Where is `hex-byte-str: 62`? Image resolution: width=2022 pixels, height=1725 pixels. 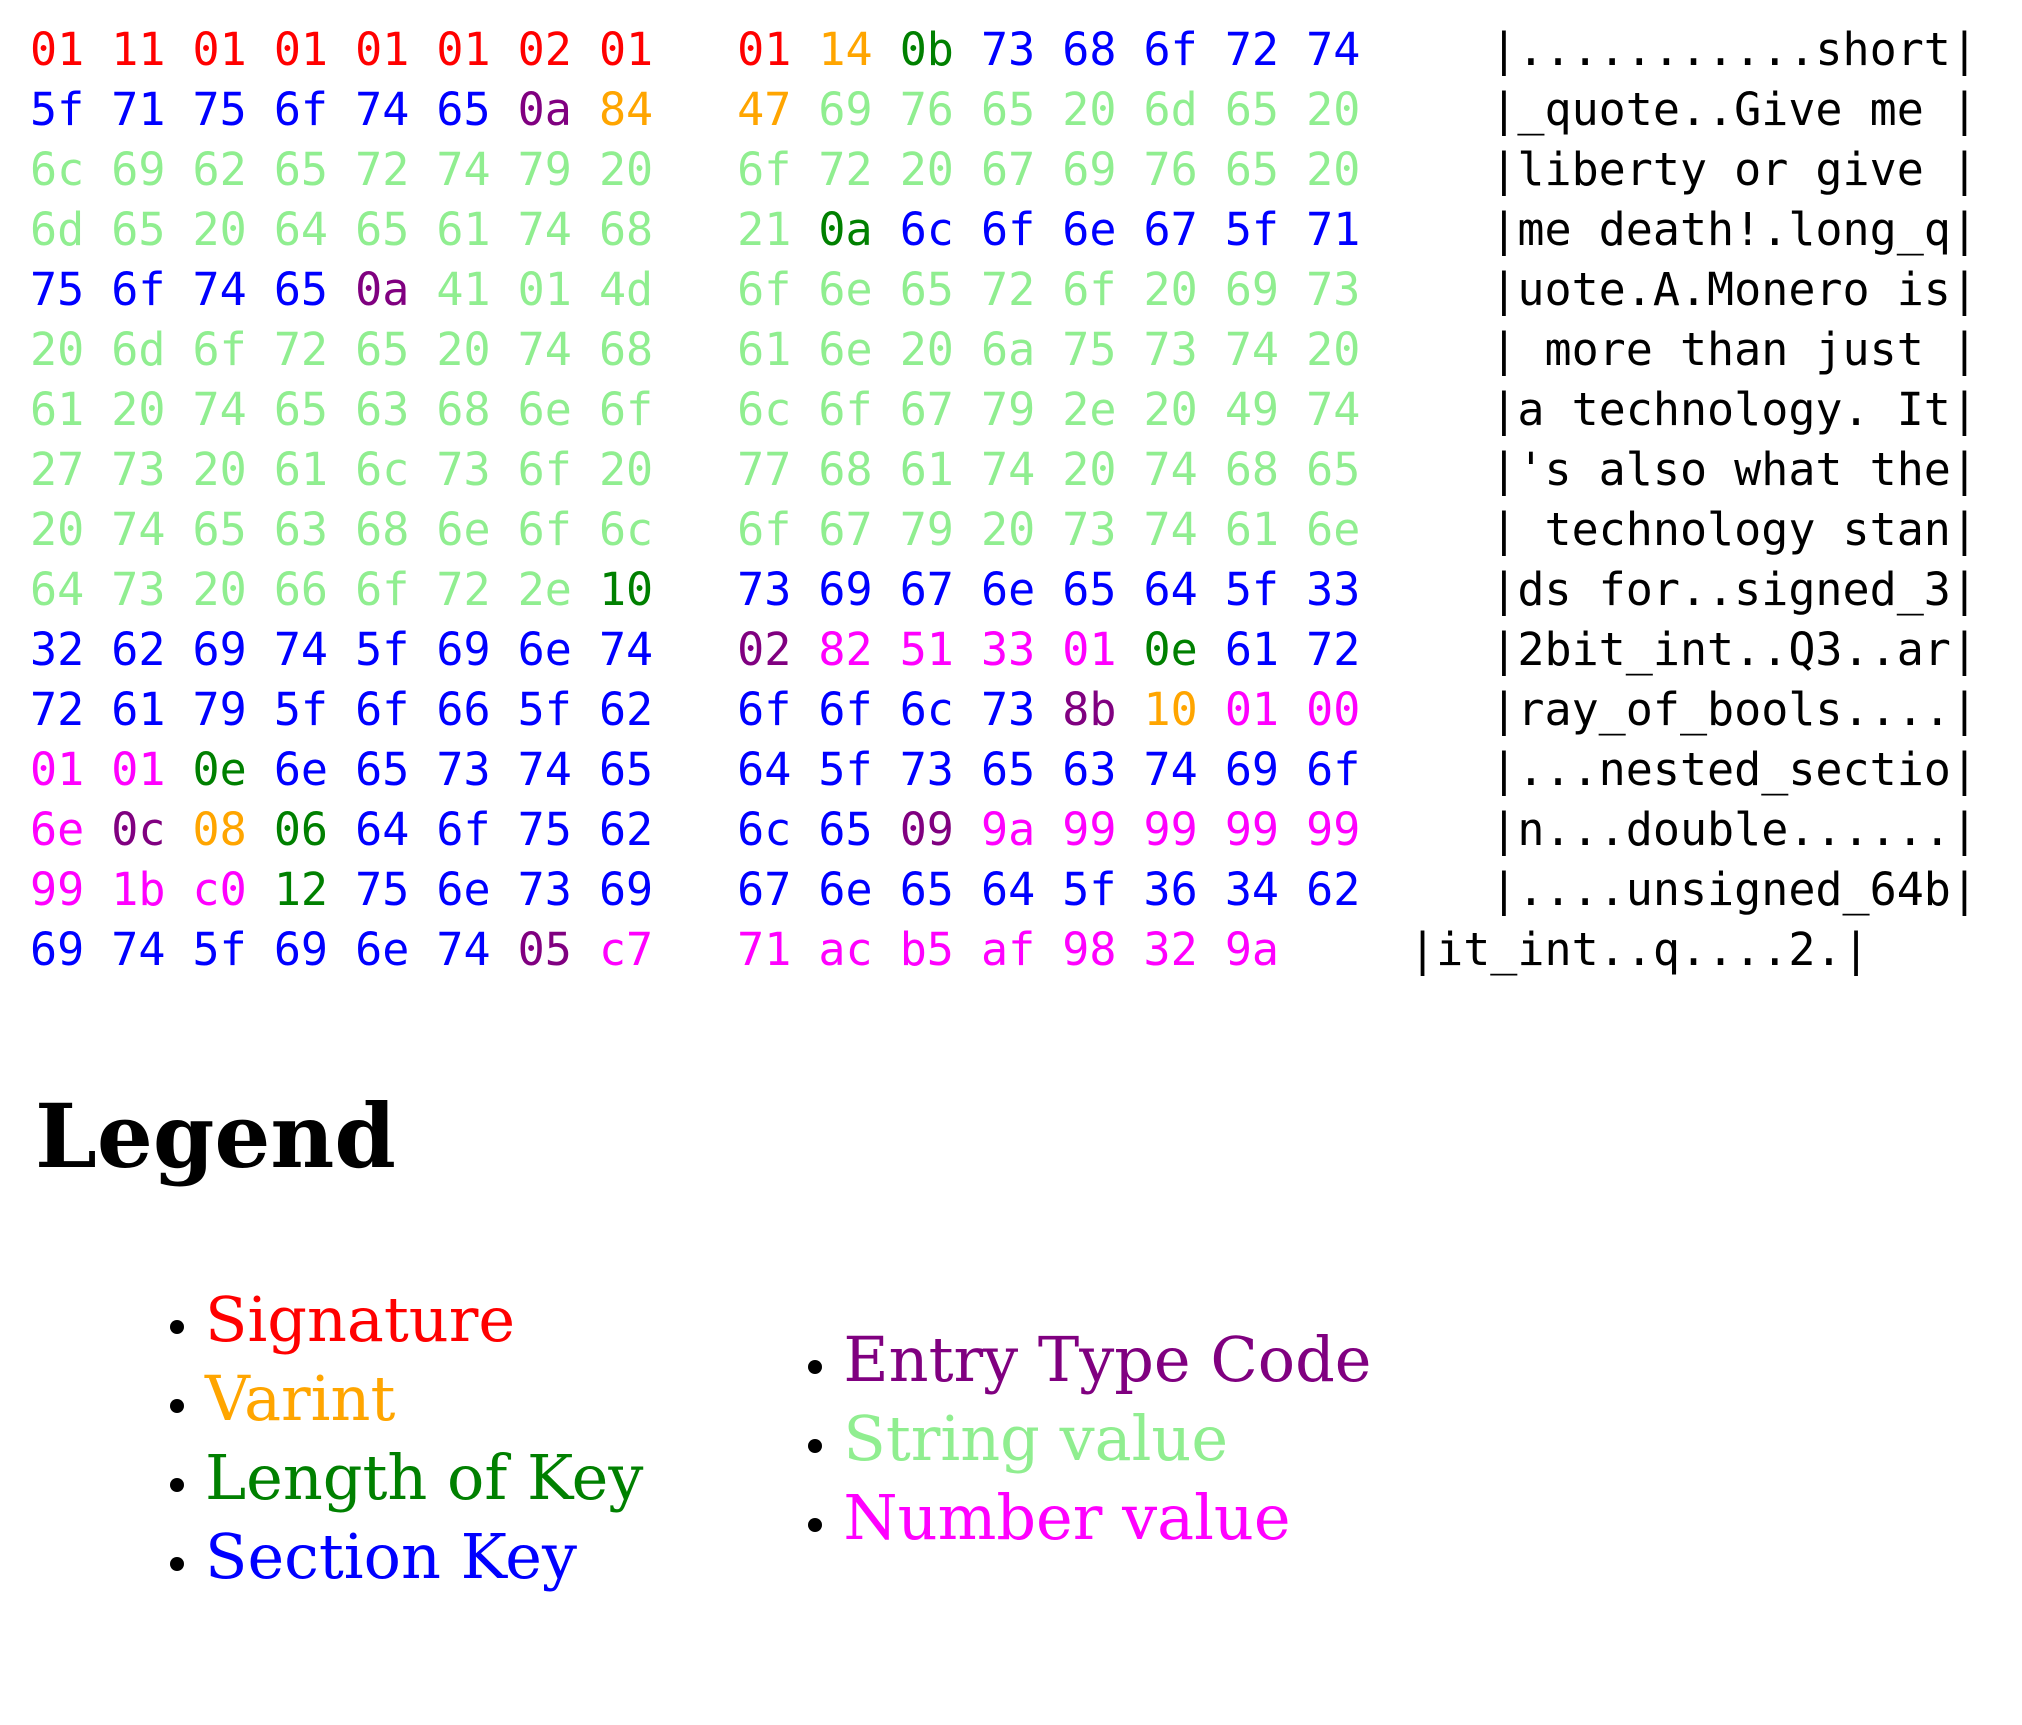
hex-byte-str: 62 is located at coordinates (206, 169).